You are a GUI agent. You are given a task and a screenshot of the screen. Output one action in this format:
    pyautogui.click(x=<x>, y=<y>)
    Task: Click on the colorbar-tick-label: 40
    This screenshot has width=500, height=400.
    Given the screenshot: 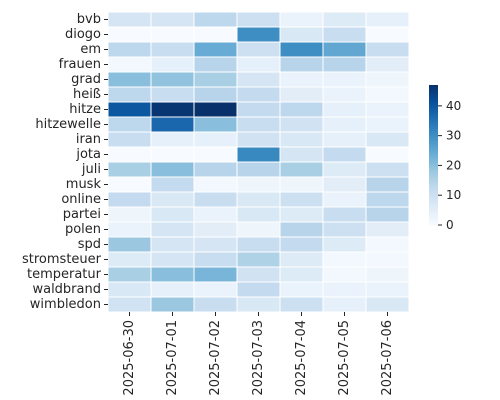 What is the action you would take?
    pyautogui.click(x=453, y=106)
    